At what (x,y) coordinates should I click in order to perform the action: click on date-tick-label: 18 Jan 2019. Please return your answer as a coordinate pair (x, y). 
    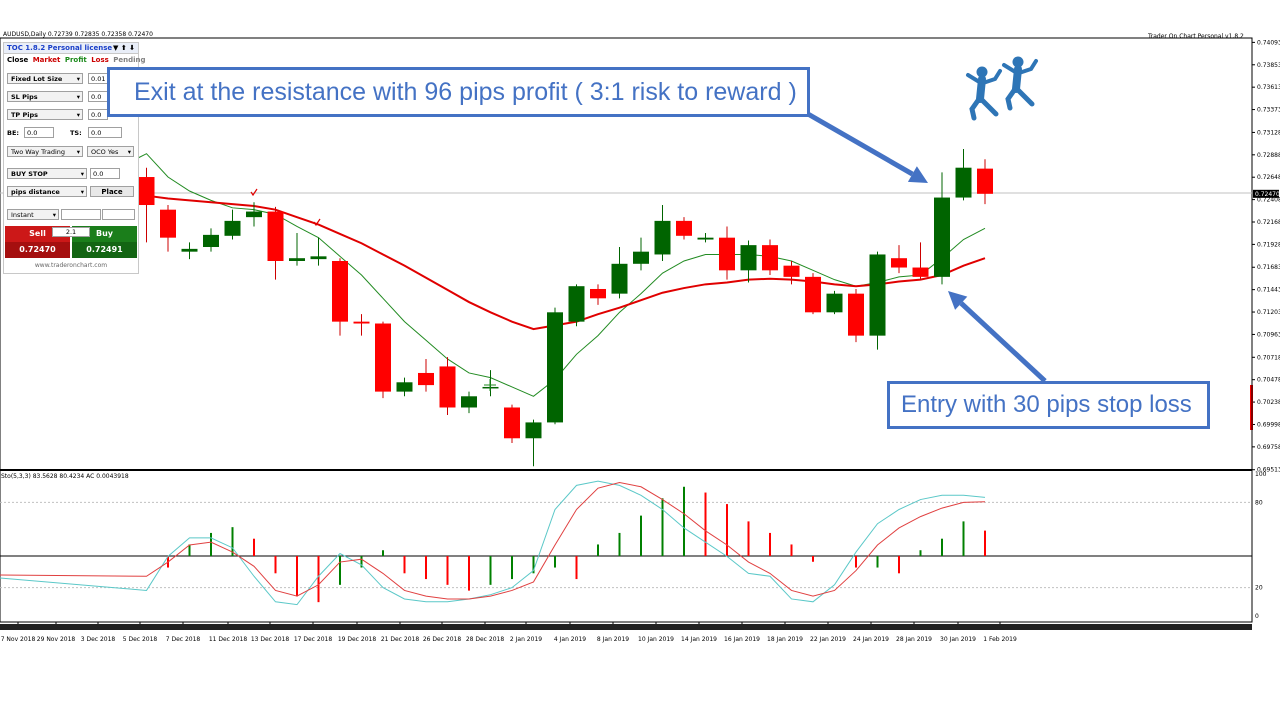
    Looking at the image, I should click on (785, 639).